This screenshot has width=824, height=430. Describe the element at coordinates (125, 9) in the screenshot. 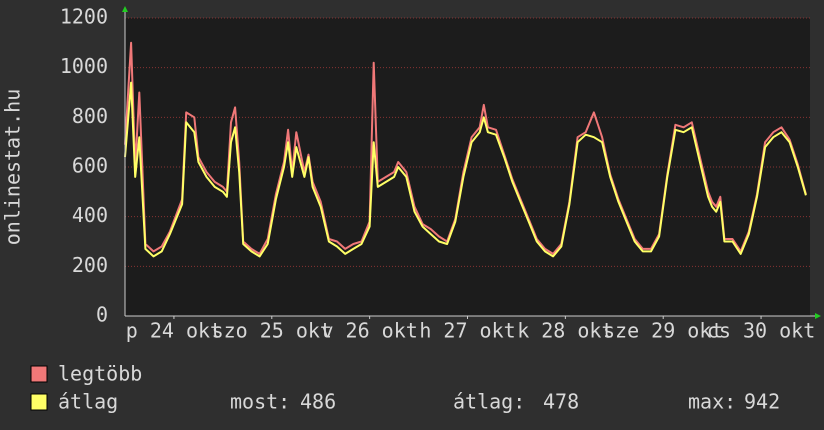

I see `y-arrow` at that location.